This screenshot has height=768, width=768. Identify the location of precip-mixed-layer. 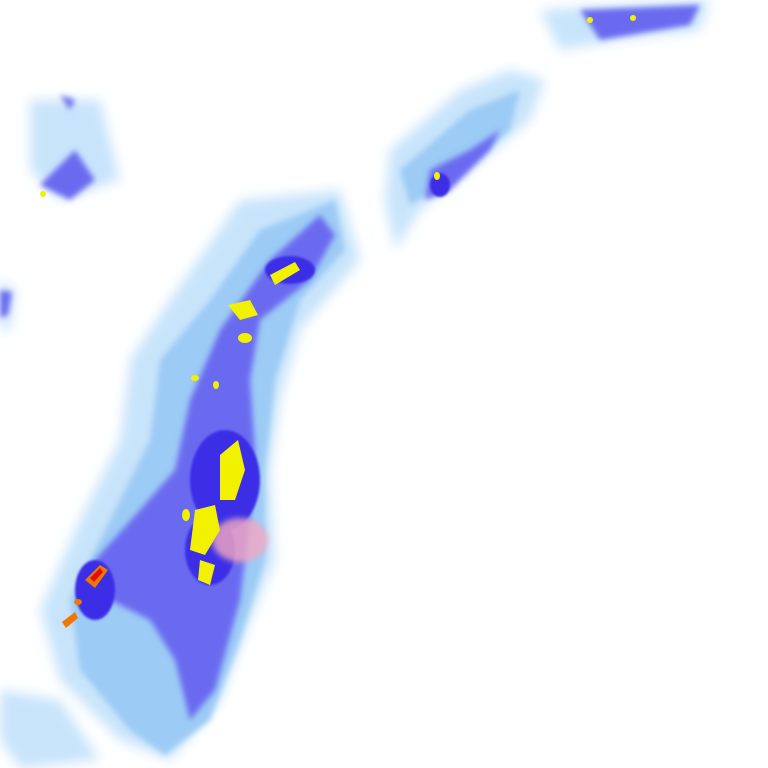
(240, 540).